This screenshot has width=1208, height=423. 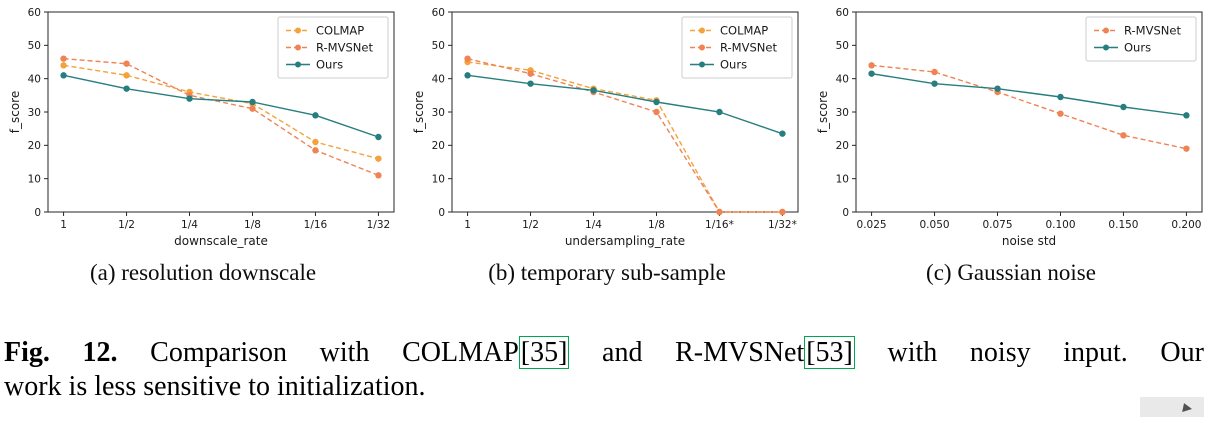 What do you see at coordinates (544, 352) in the screenshot?
I see `citation-35-link: [35]` at bounding box center [544, 352].